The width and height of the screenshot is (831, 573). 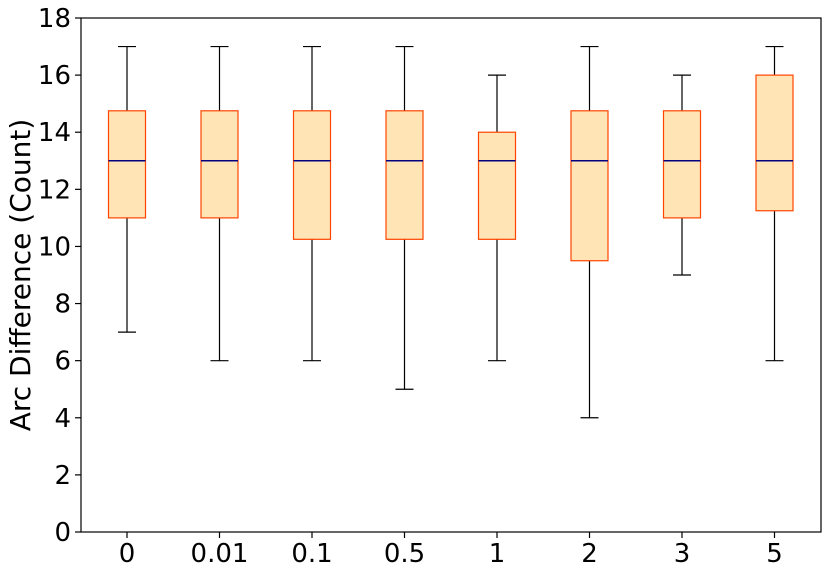 What do you see at coordinates (62, 305) in the screenshot?
I see `y-tick-label: 8` at bounding box center [62, 305].